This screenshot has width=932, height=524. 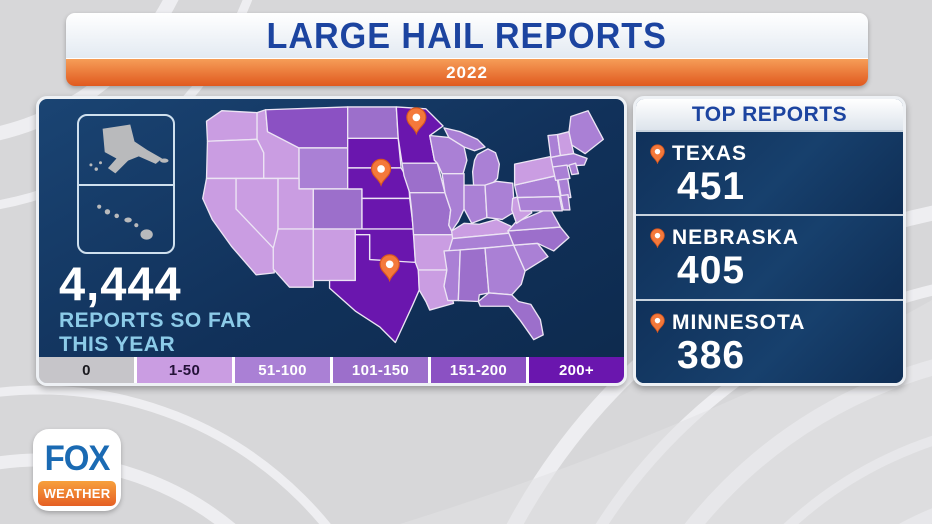 I want to click on top-reports-list: TEXAS 451 NEBRASKA 405, so click(x=769, y=257).